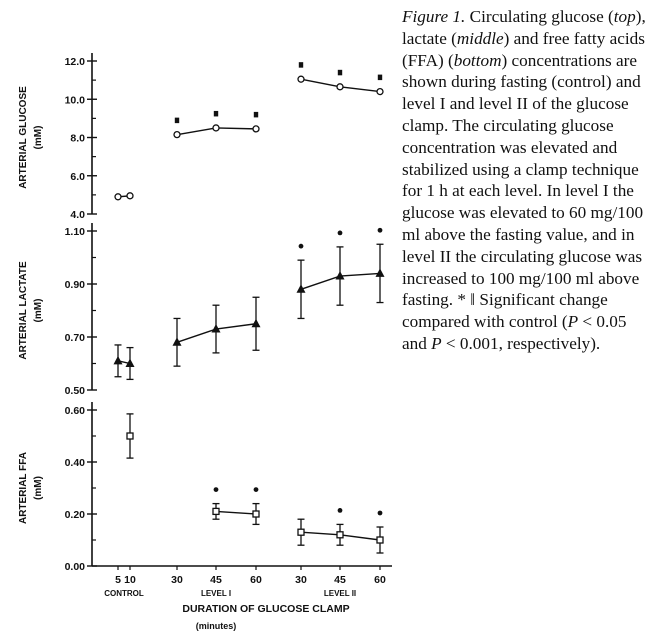 The height and width of the screenshot is (637, 655). Describe the element at coordinates (75, 567) in the screenshot. I see `panel-ffa-y-tick-label: 0.00` at that location.